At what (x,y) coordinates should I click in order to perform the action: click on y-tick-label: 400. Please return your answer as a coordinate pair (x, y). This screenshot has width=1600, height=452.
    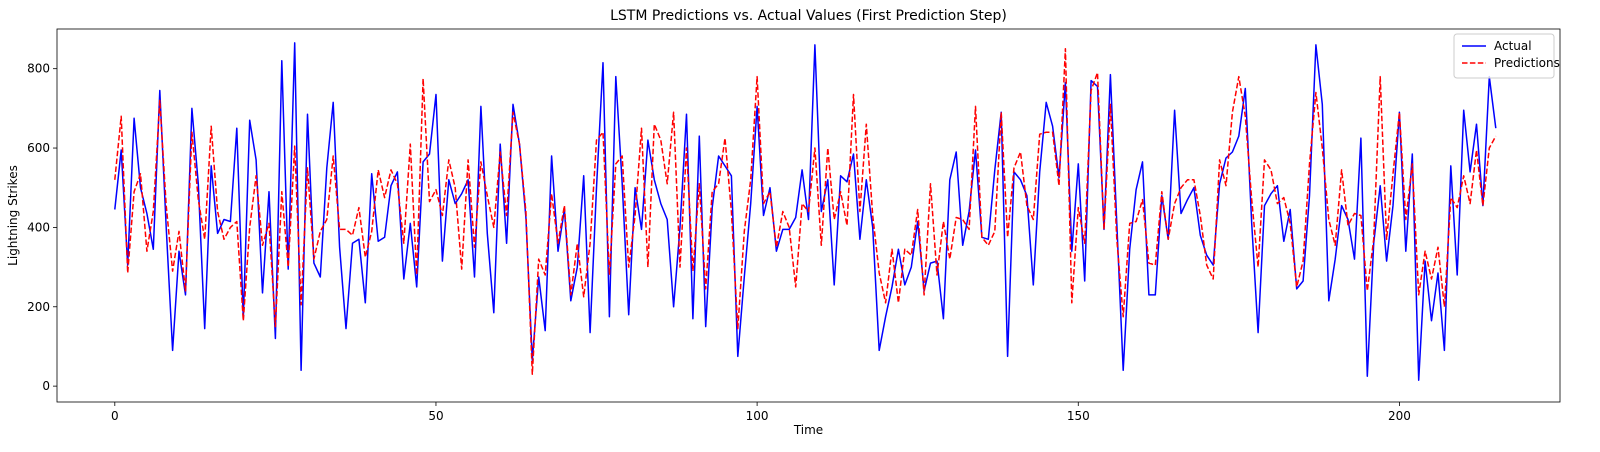
    Looking at the image, I should click on (38, 227).